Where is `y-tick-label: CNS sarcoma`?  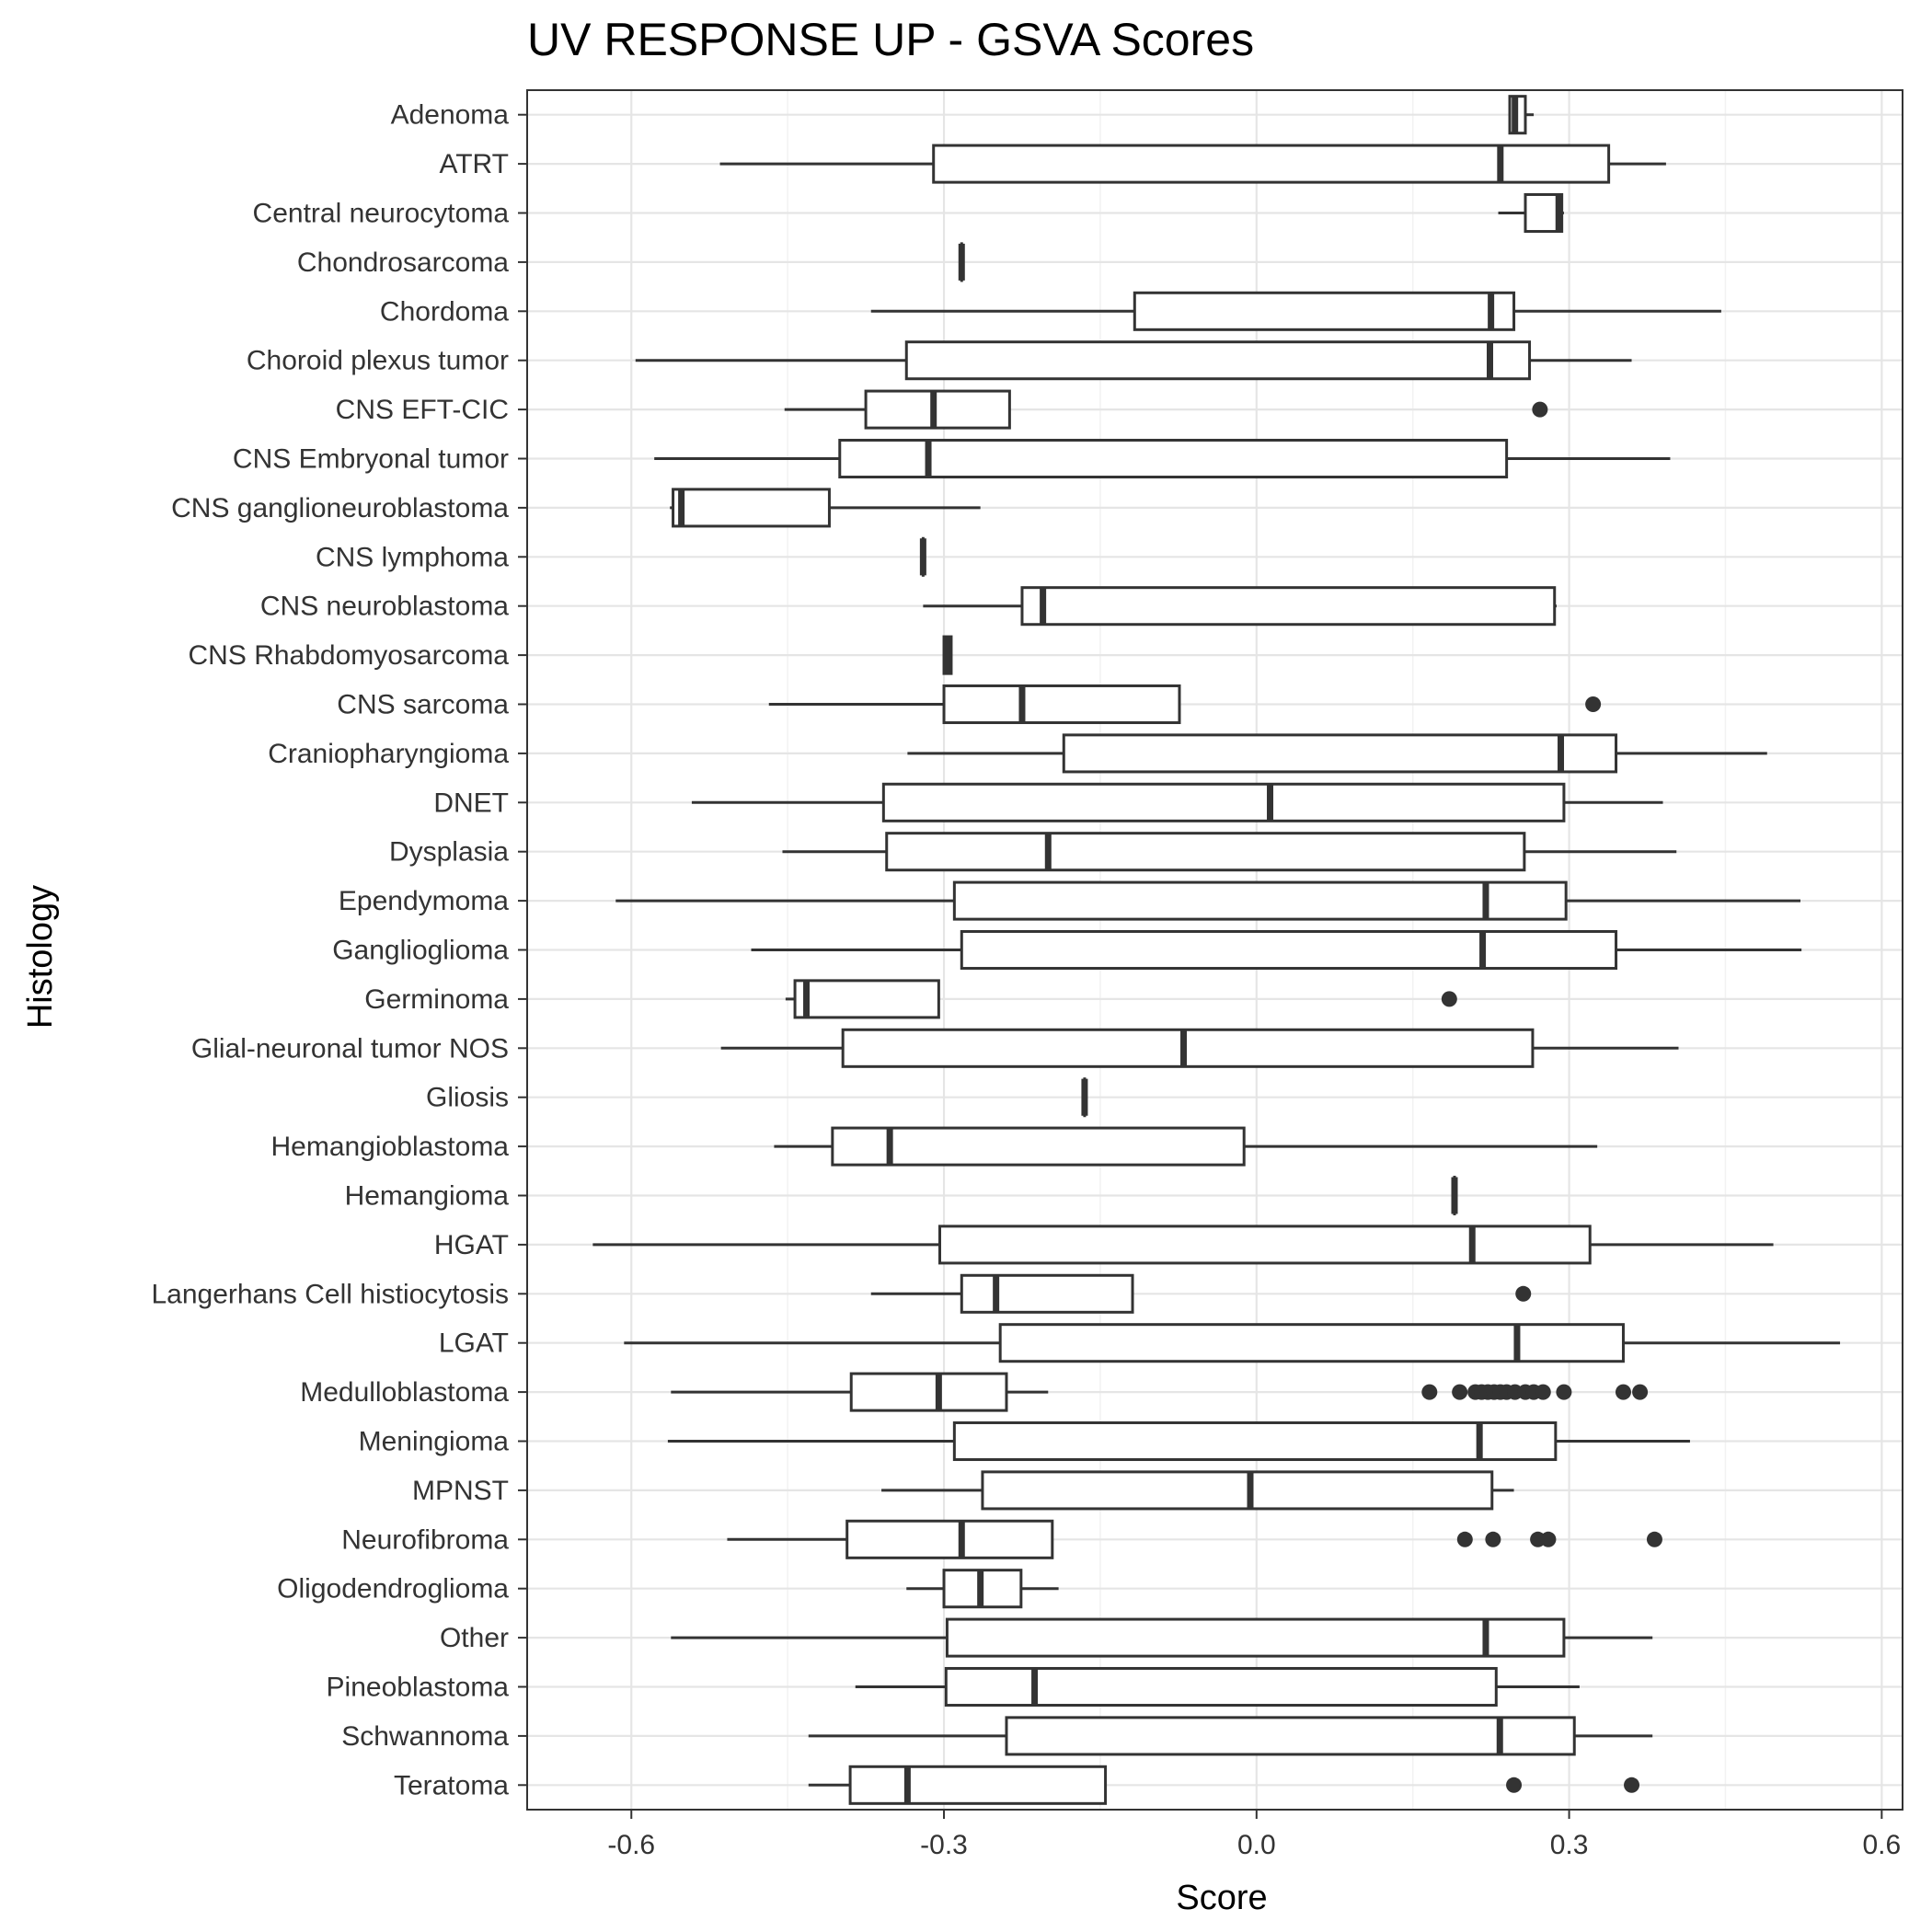 y-tick-label: CNS sarcoma is located at coordinates (423, 705).